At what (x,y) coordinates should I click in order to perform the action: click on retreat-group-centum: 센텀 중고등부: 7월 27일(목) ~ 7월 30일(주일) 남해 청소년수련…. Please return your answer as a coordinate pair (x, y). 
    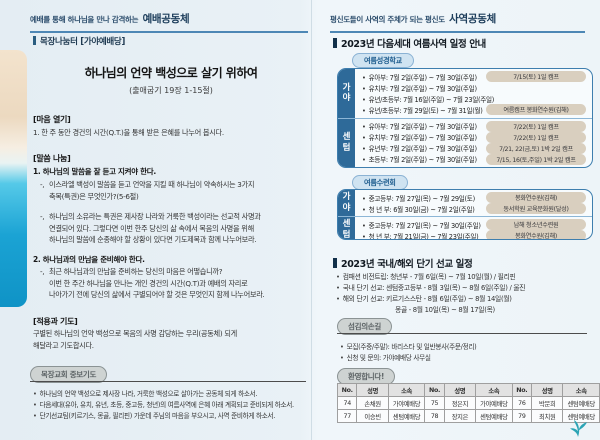
    Looking at the image, I should click on (465, 227).